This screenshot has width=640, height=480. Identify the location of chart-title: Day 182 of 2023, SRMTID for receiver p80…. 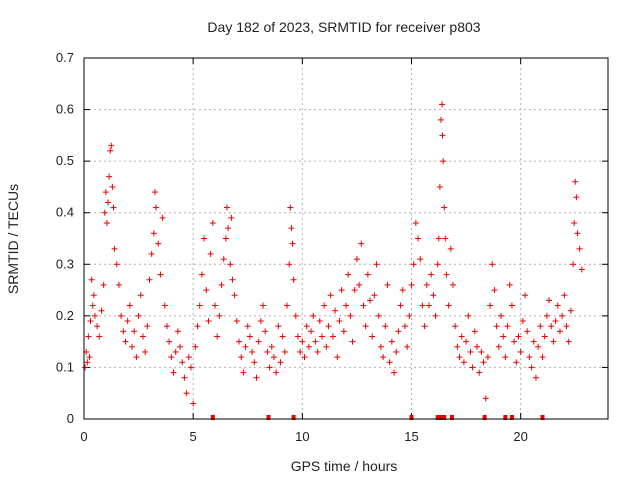
(343, 27).